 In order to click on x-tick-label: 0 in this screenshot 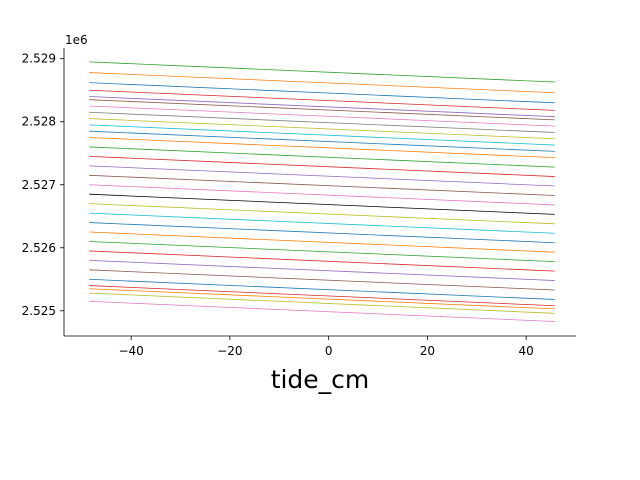, I will do `click(329, 351)`.